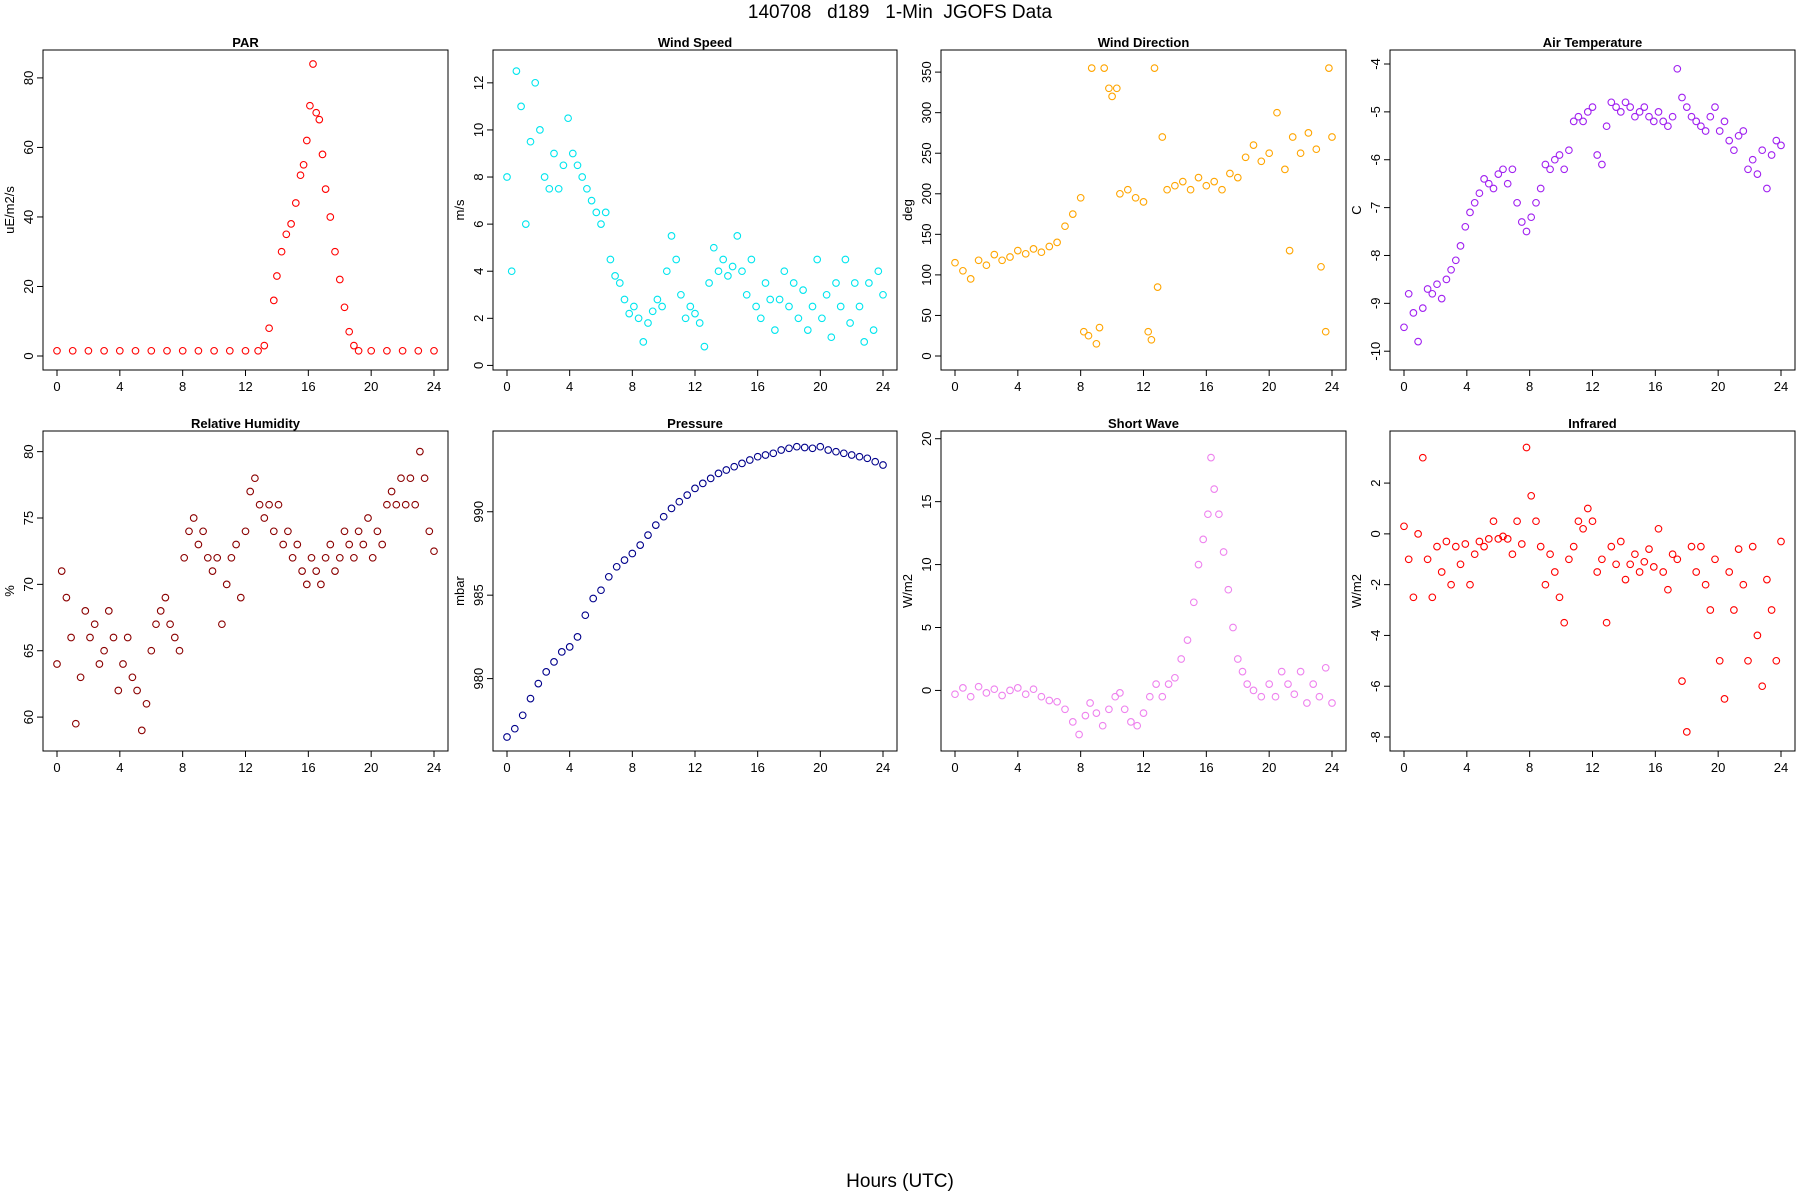 Image resolution: width=1800 pixels, height=1200 pixels. Describe the element at coordinates (1017, 386) in the screenshot. I see `x-tick-label: 4` at that location.